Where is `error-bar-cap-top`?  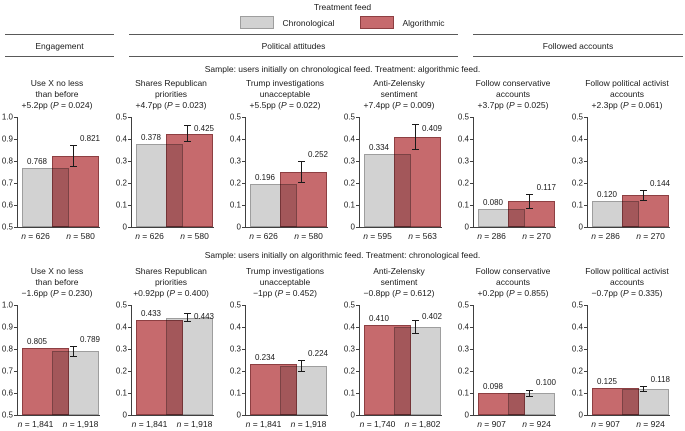
error-bar-cap-top is located at coordinates (73, 346).